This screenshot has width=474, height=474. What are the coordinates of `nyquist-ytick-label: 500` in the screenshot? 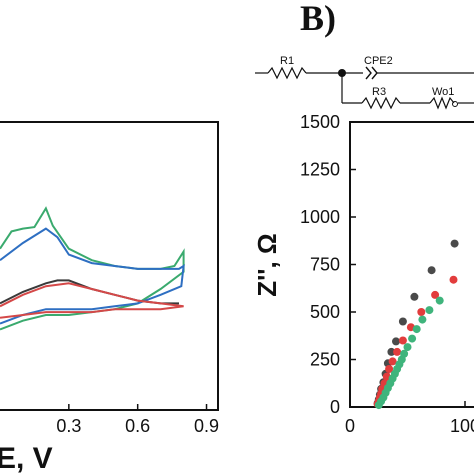 It's located at (325, 312).